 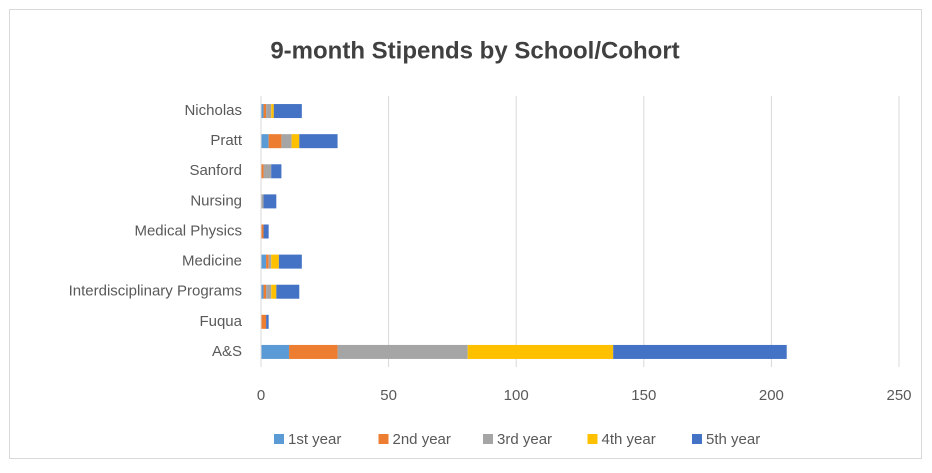 I want to click on legend-label: 2nd year, so click(x=422, y=439).